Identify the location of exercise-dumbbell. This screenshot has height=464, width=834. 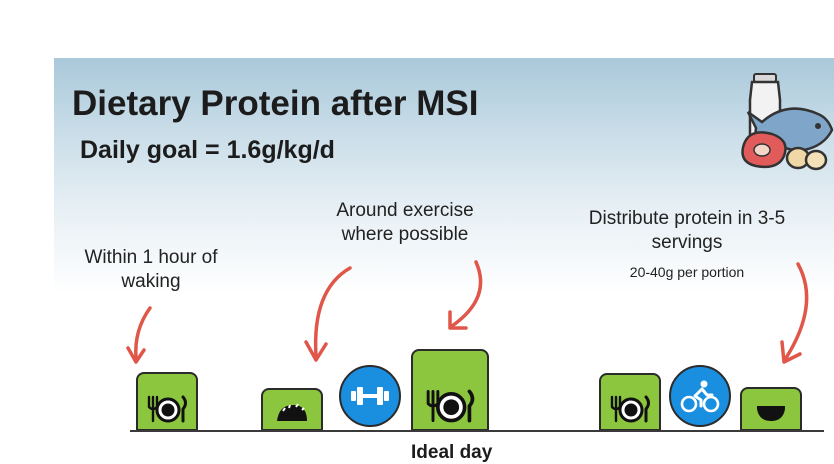
(370, 396).